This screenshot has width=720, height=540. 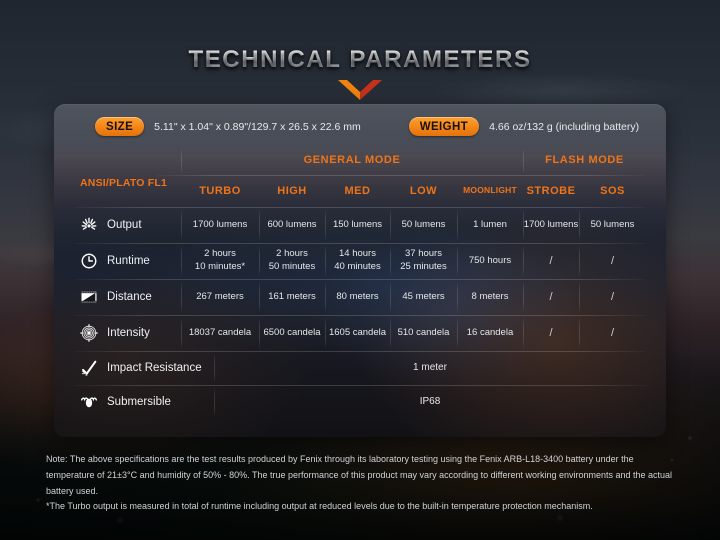 What do you see at coordinates (89, 368) in the screenshot?
I see `impact-resistance-icon` at bounding box center [89, 368].